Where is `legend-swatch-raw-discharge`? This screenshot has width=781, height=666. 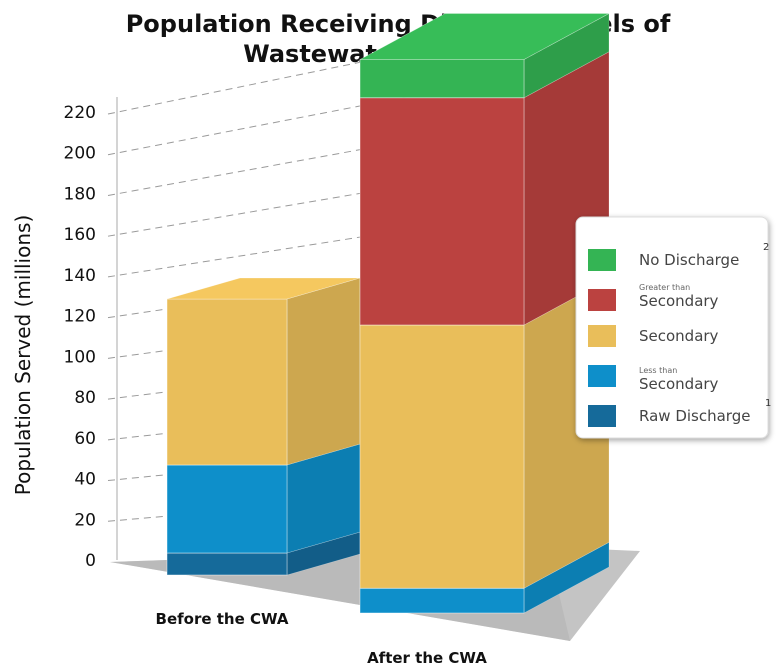 legend-swatch-raw-discharge is located at coordinates (602, 416).